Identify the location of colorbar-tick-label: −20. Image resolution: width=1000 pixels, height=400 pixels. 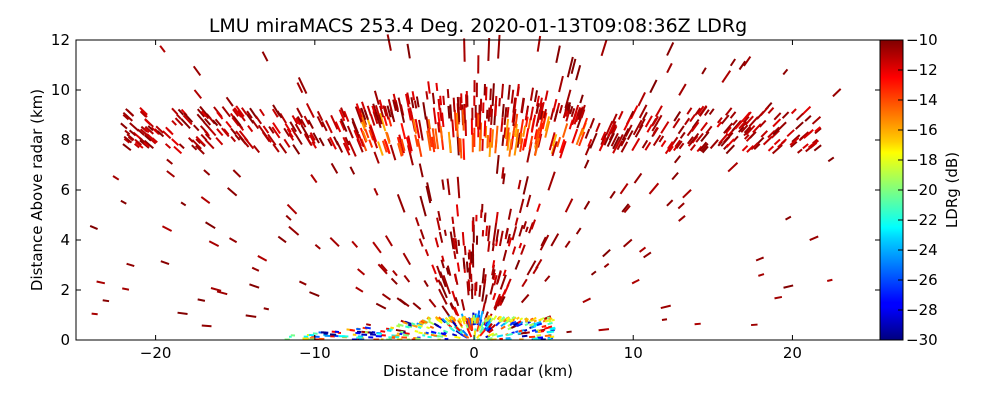
(922, 190).